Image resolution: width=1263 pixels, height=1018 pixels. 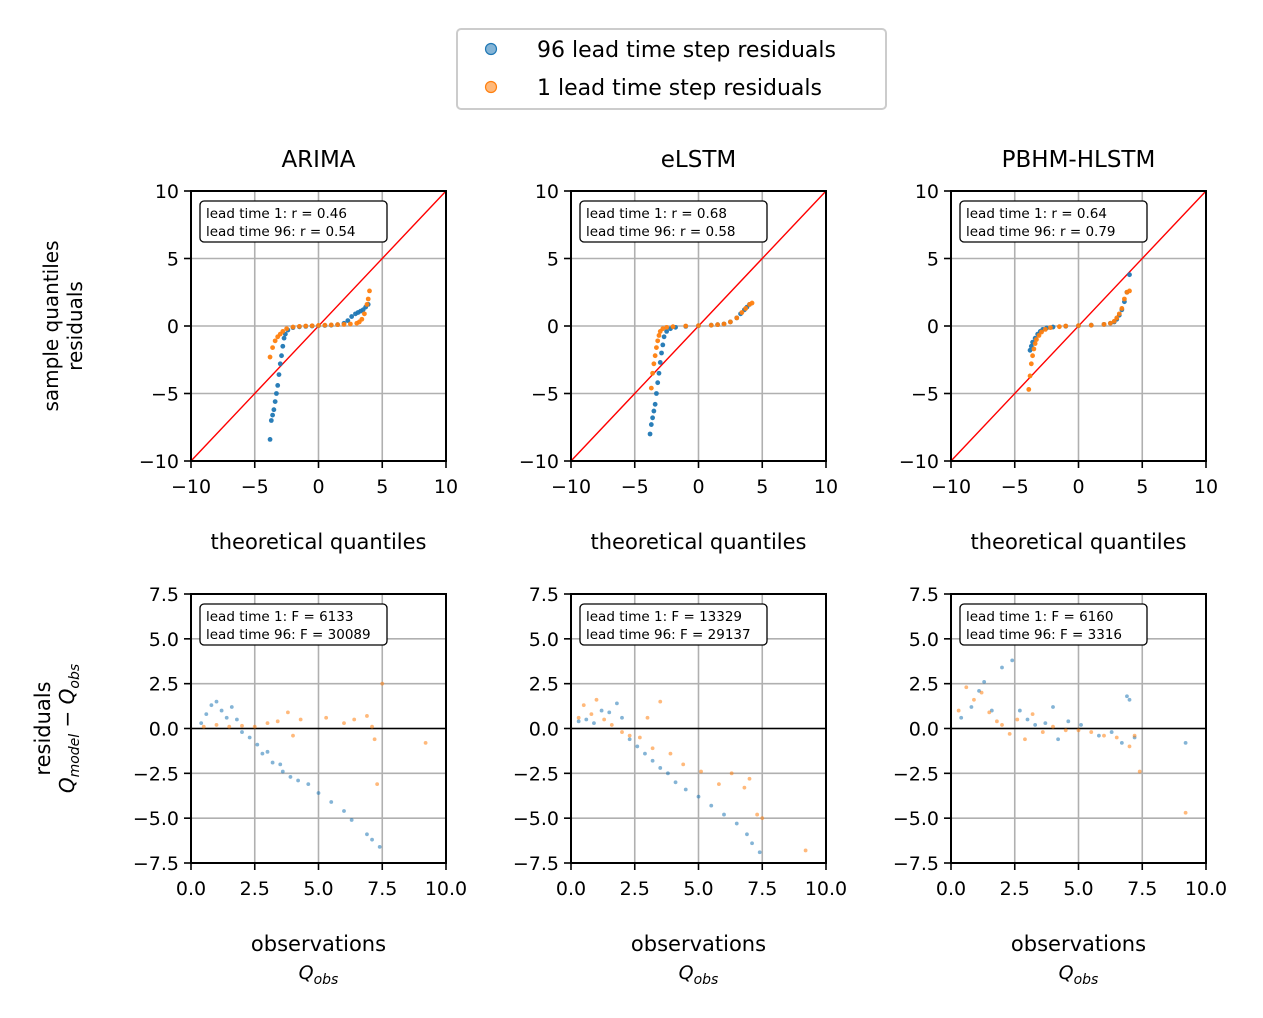 I want to click on y-tick-label: 0.0, so click(x=164, y=730).